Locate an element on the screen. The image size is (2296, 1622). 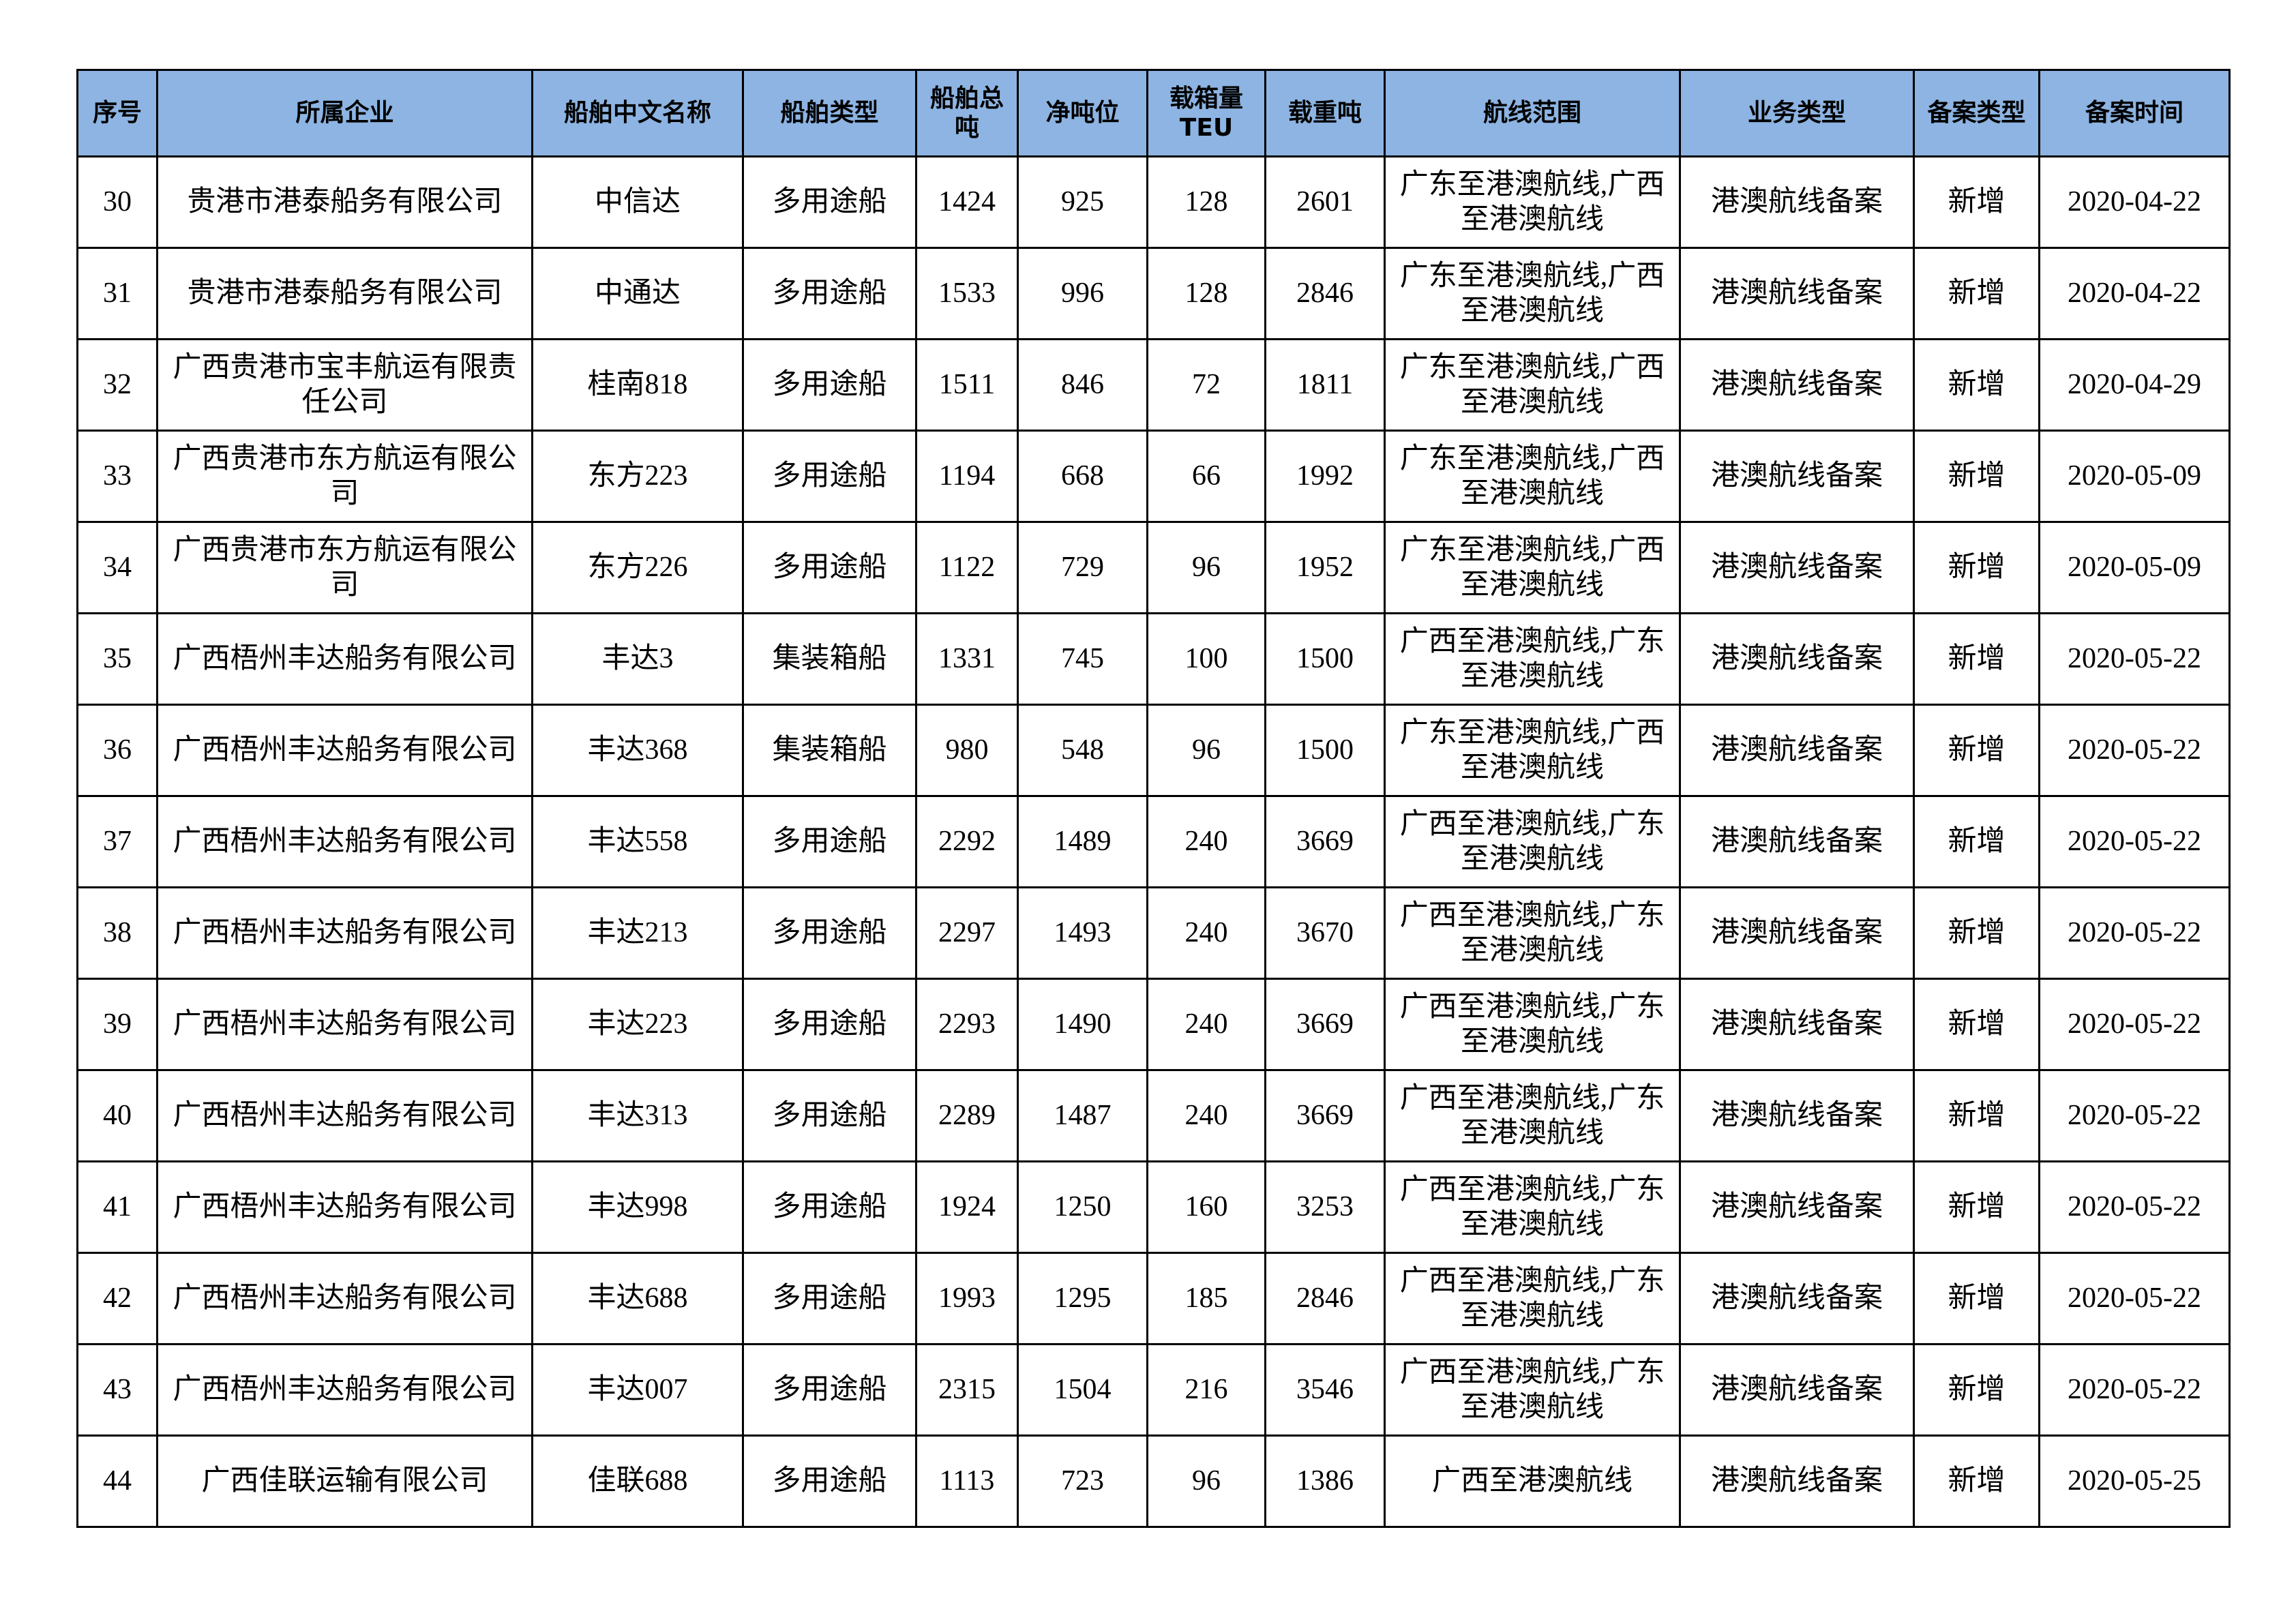
table-cell: 1194 is located at coordinates (967, 476).